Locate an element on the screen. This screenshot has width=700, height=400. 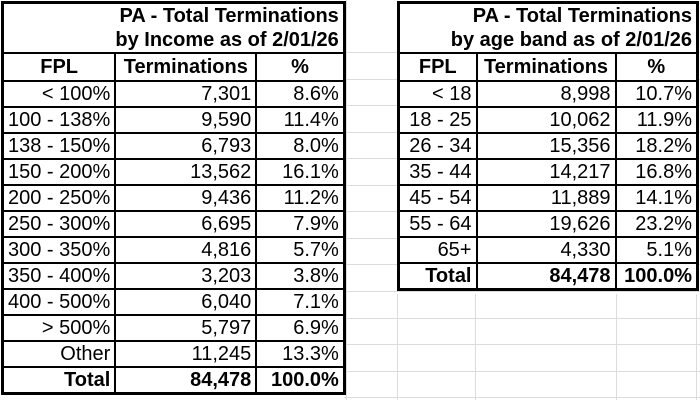
pct-cell: 16.1% is located at coordinates (300, 172).